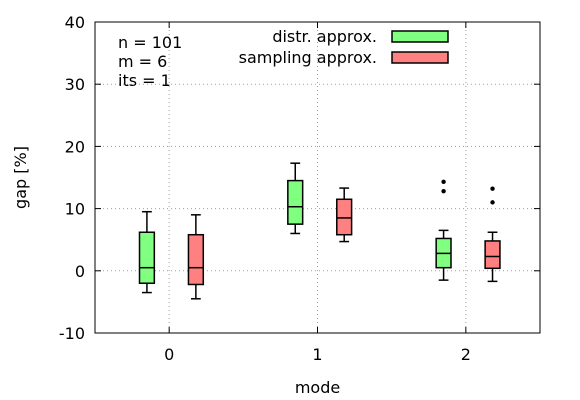 The width and height of the screenshot is (580, 400). I want to click on x-axis-label: mode, so click(317, 387).